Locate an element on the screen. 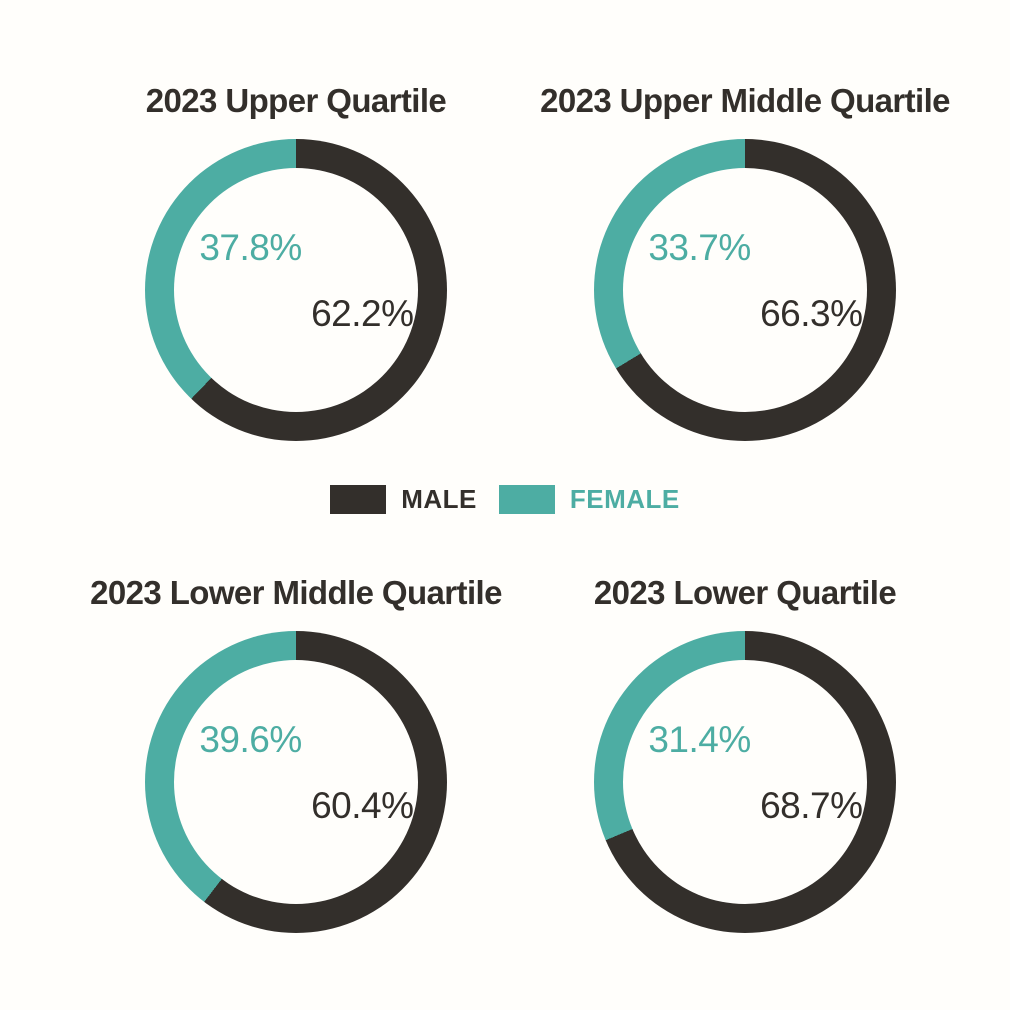  legend-item-male: MALE is located at coordinates (403, 499).